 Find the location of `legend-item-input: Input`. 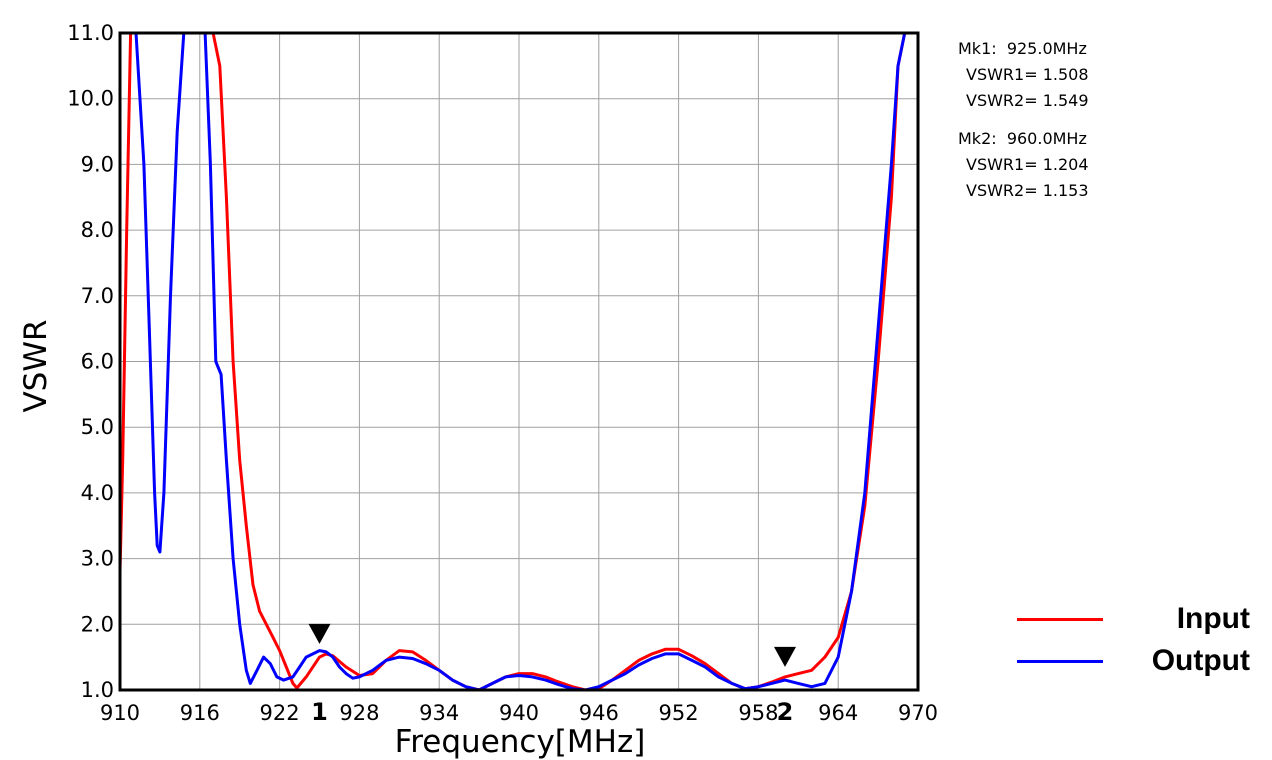

legend-item-input: Input is located at coordinates (1137, 621).